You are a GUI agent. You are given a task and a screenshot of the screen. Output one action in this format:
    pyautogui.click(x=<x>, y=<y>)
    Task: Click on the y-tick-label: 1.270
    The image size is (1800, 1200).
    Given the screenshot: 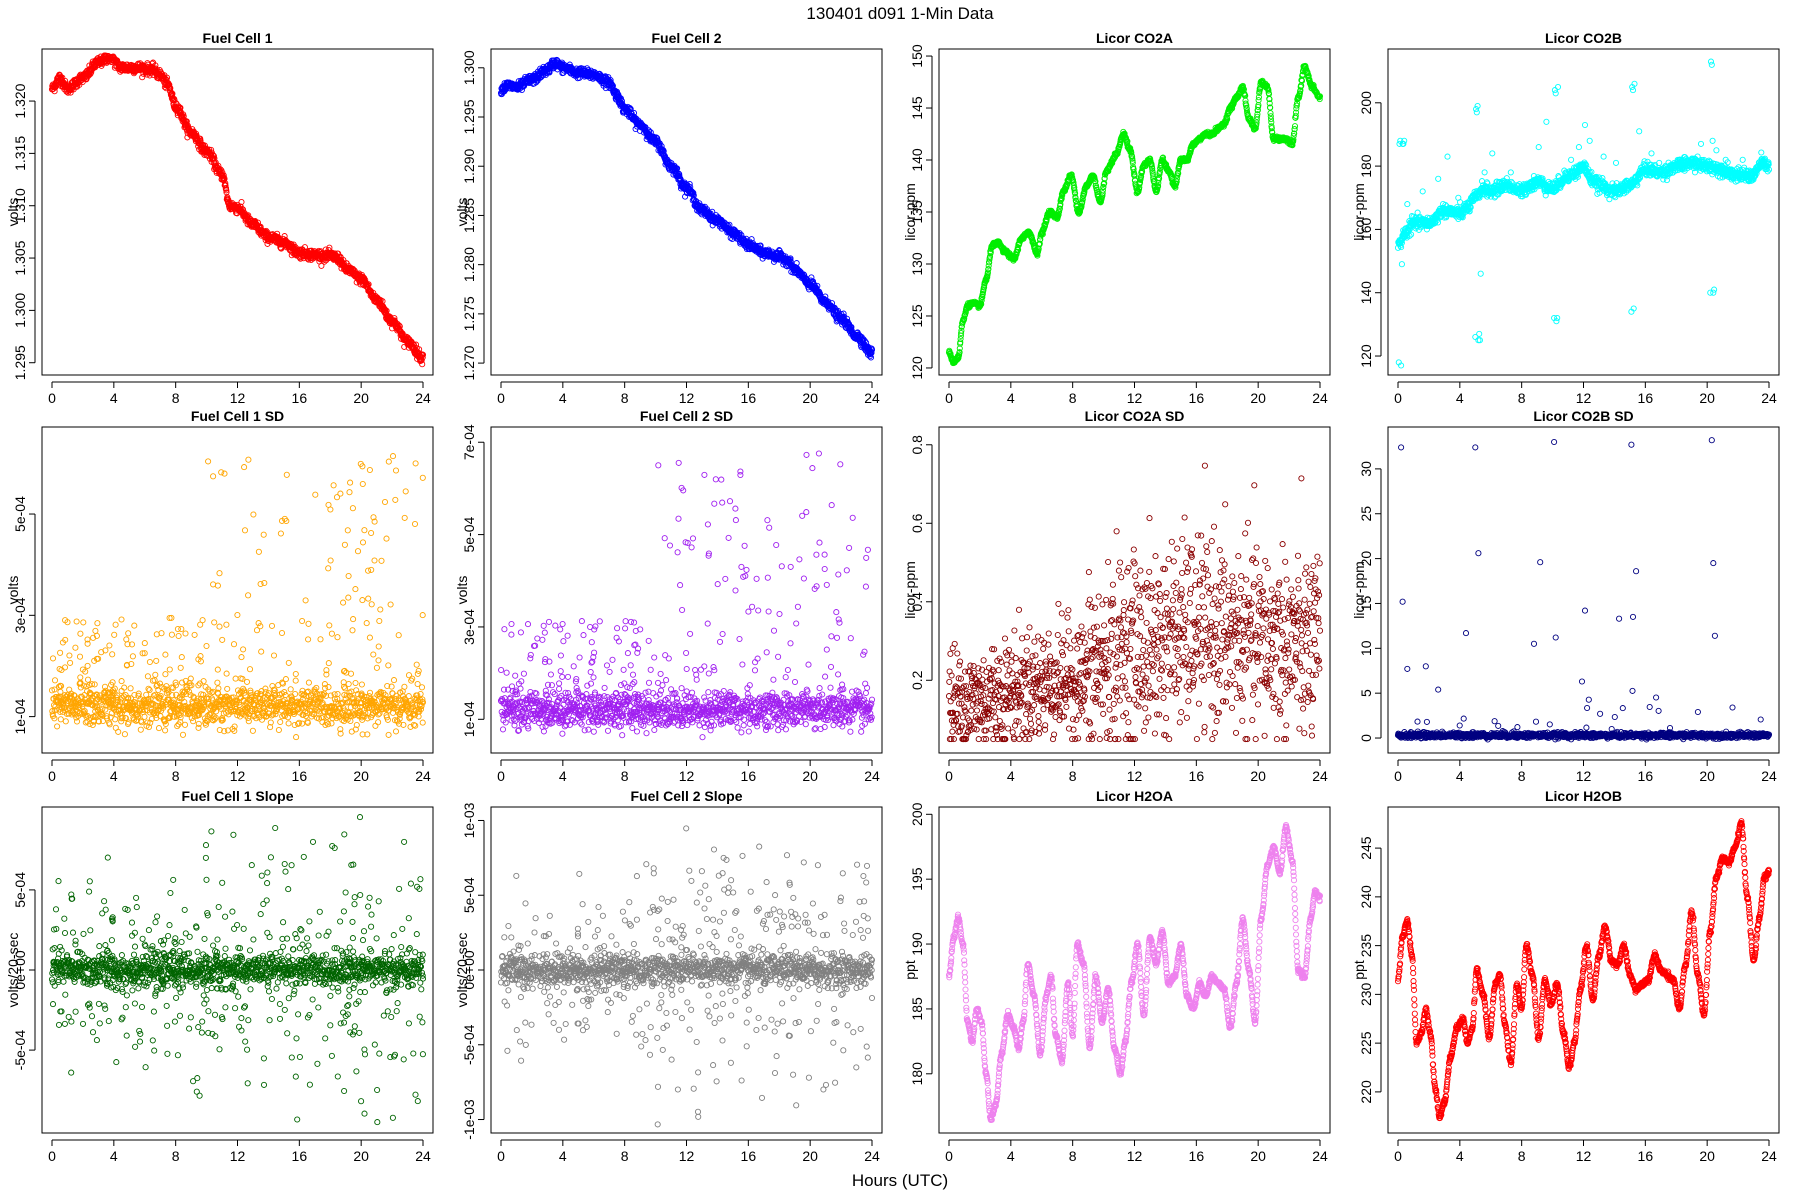 What is the action you would take?
    pyautogui.click(x=469, y=362)
    